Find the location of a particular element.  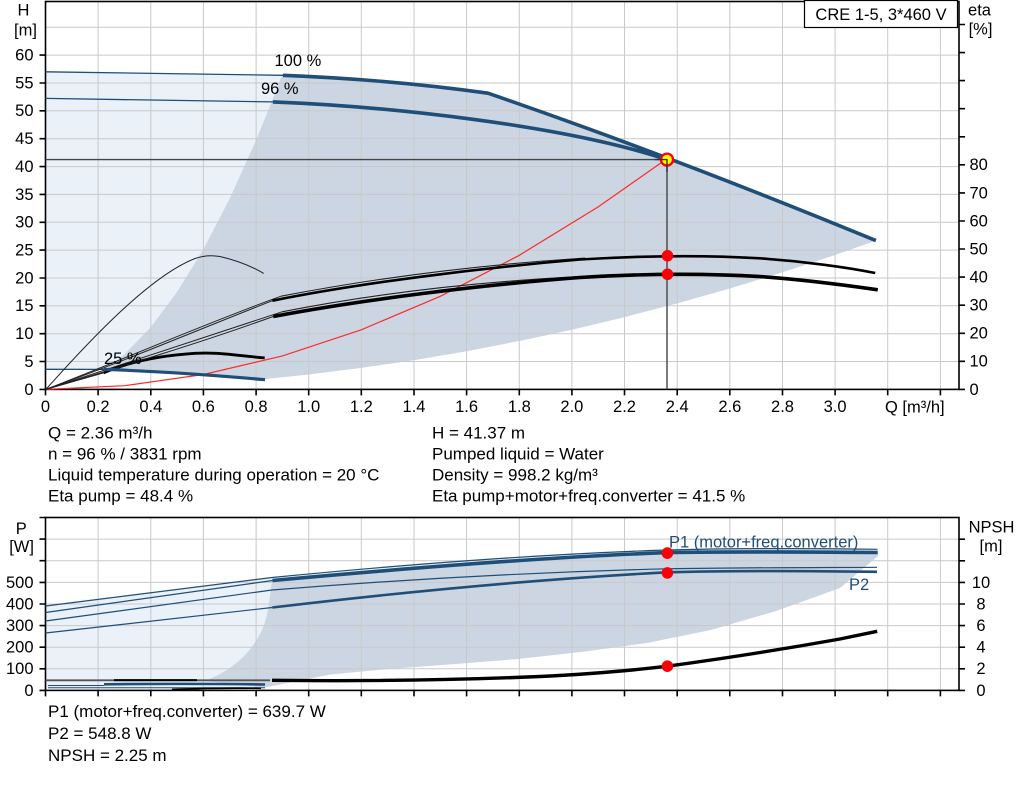

svg-text: 55 is located at coordinates (24, 83).